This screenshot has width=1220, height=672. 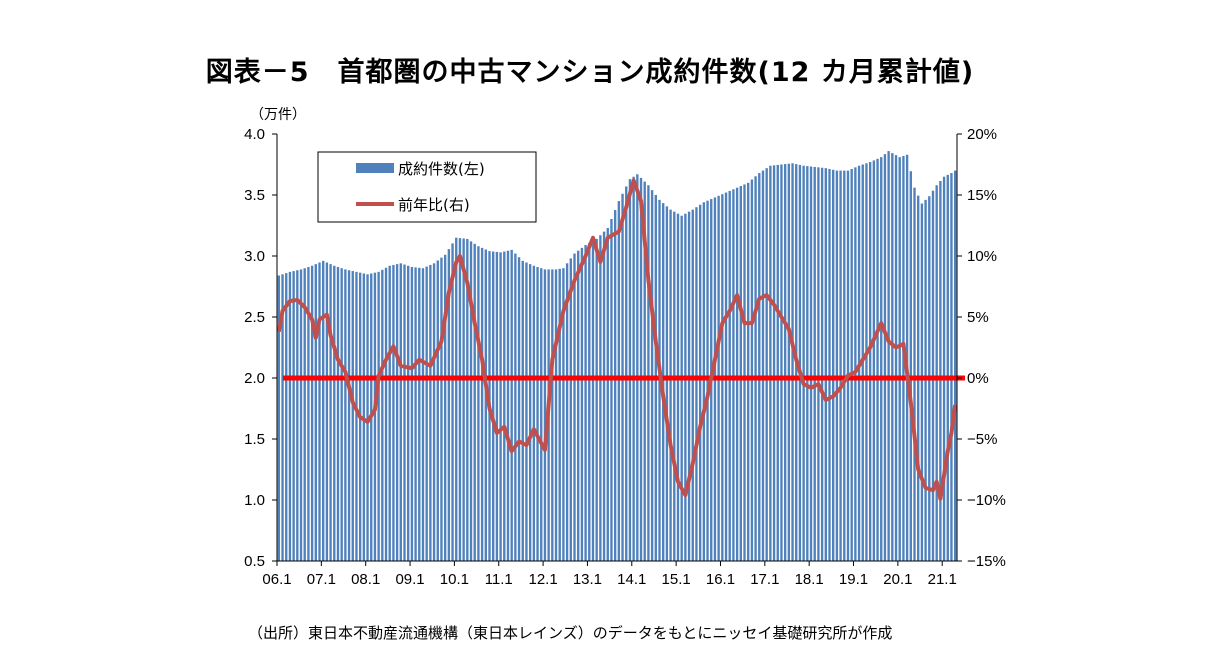 What do you see at coordinates (278, 115) in the screenshot?
I see `y-left-unit-label: （万件）` at bounding box center [278, 115].